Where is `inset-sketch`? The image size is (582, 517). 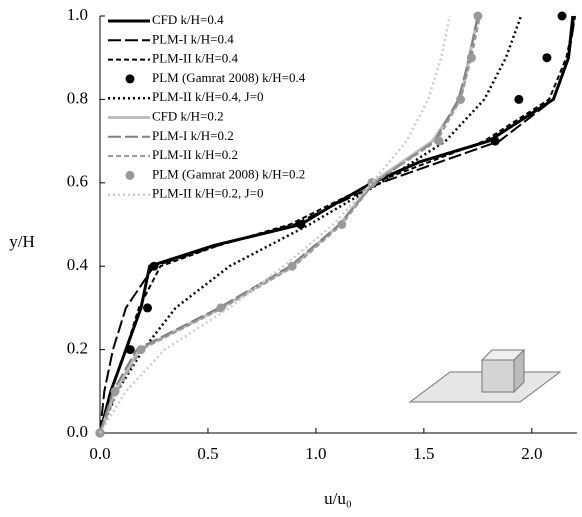
inset-sketch is located at coordinates (485, 375).